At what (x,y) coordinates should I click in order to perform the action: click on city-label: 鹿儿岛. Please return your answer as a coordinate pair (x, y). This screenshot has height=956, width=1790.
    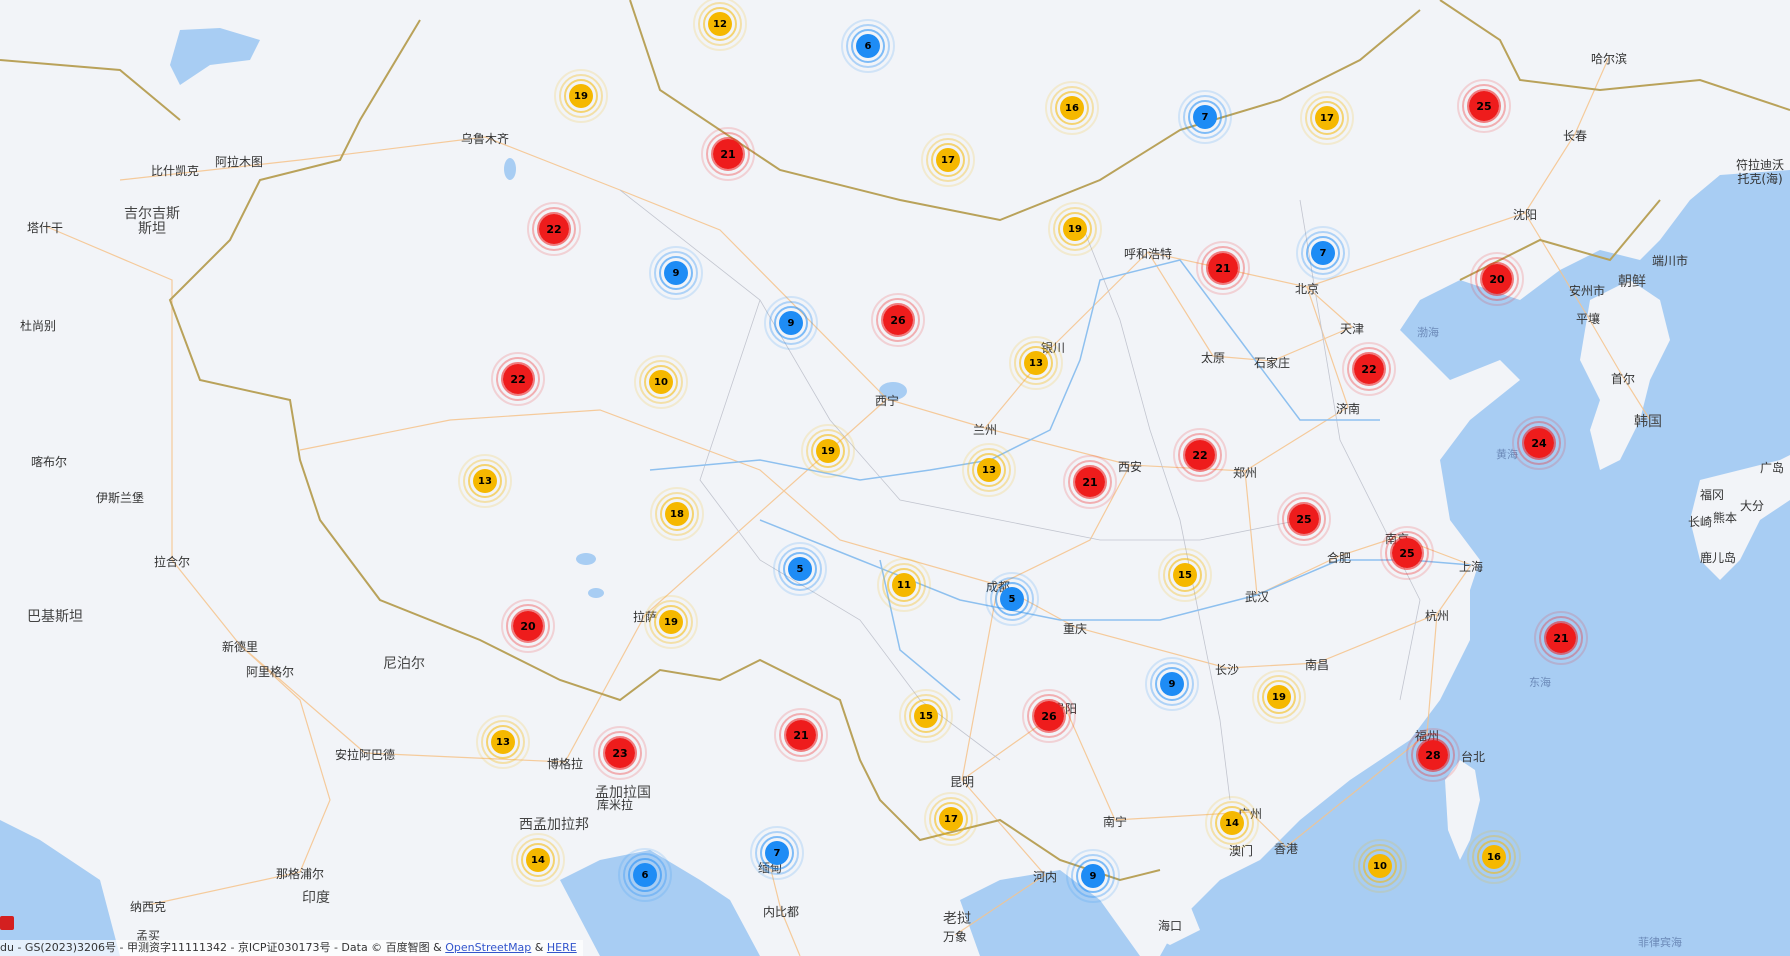
    Looking at the image, I should click on (1718, 558).